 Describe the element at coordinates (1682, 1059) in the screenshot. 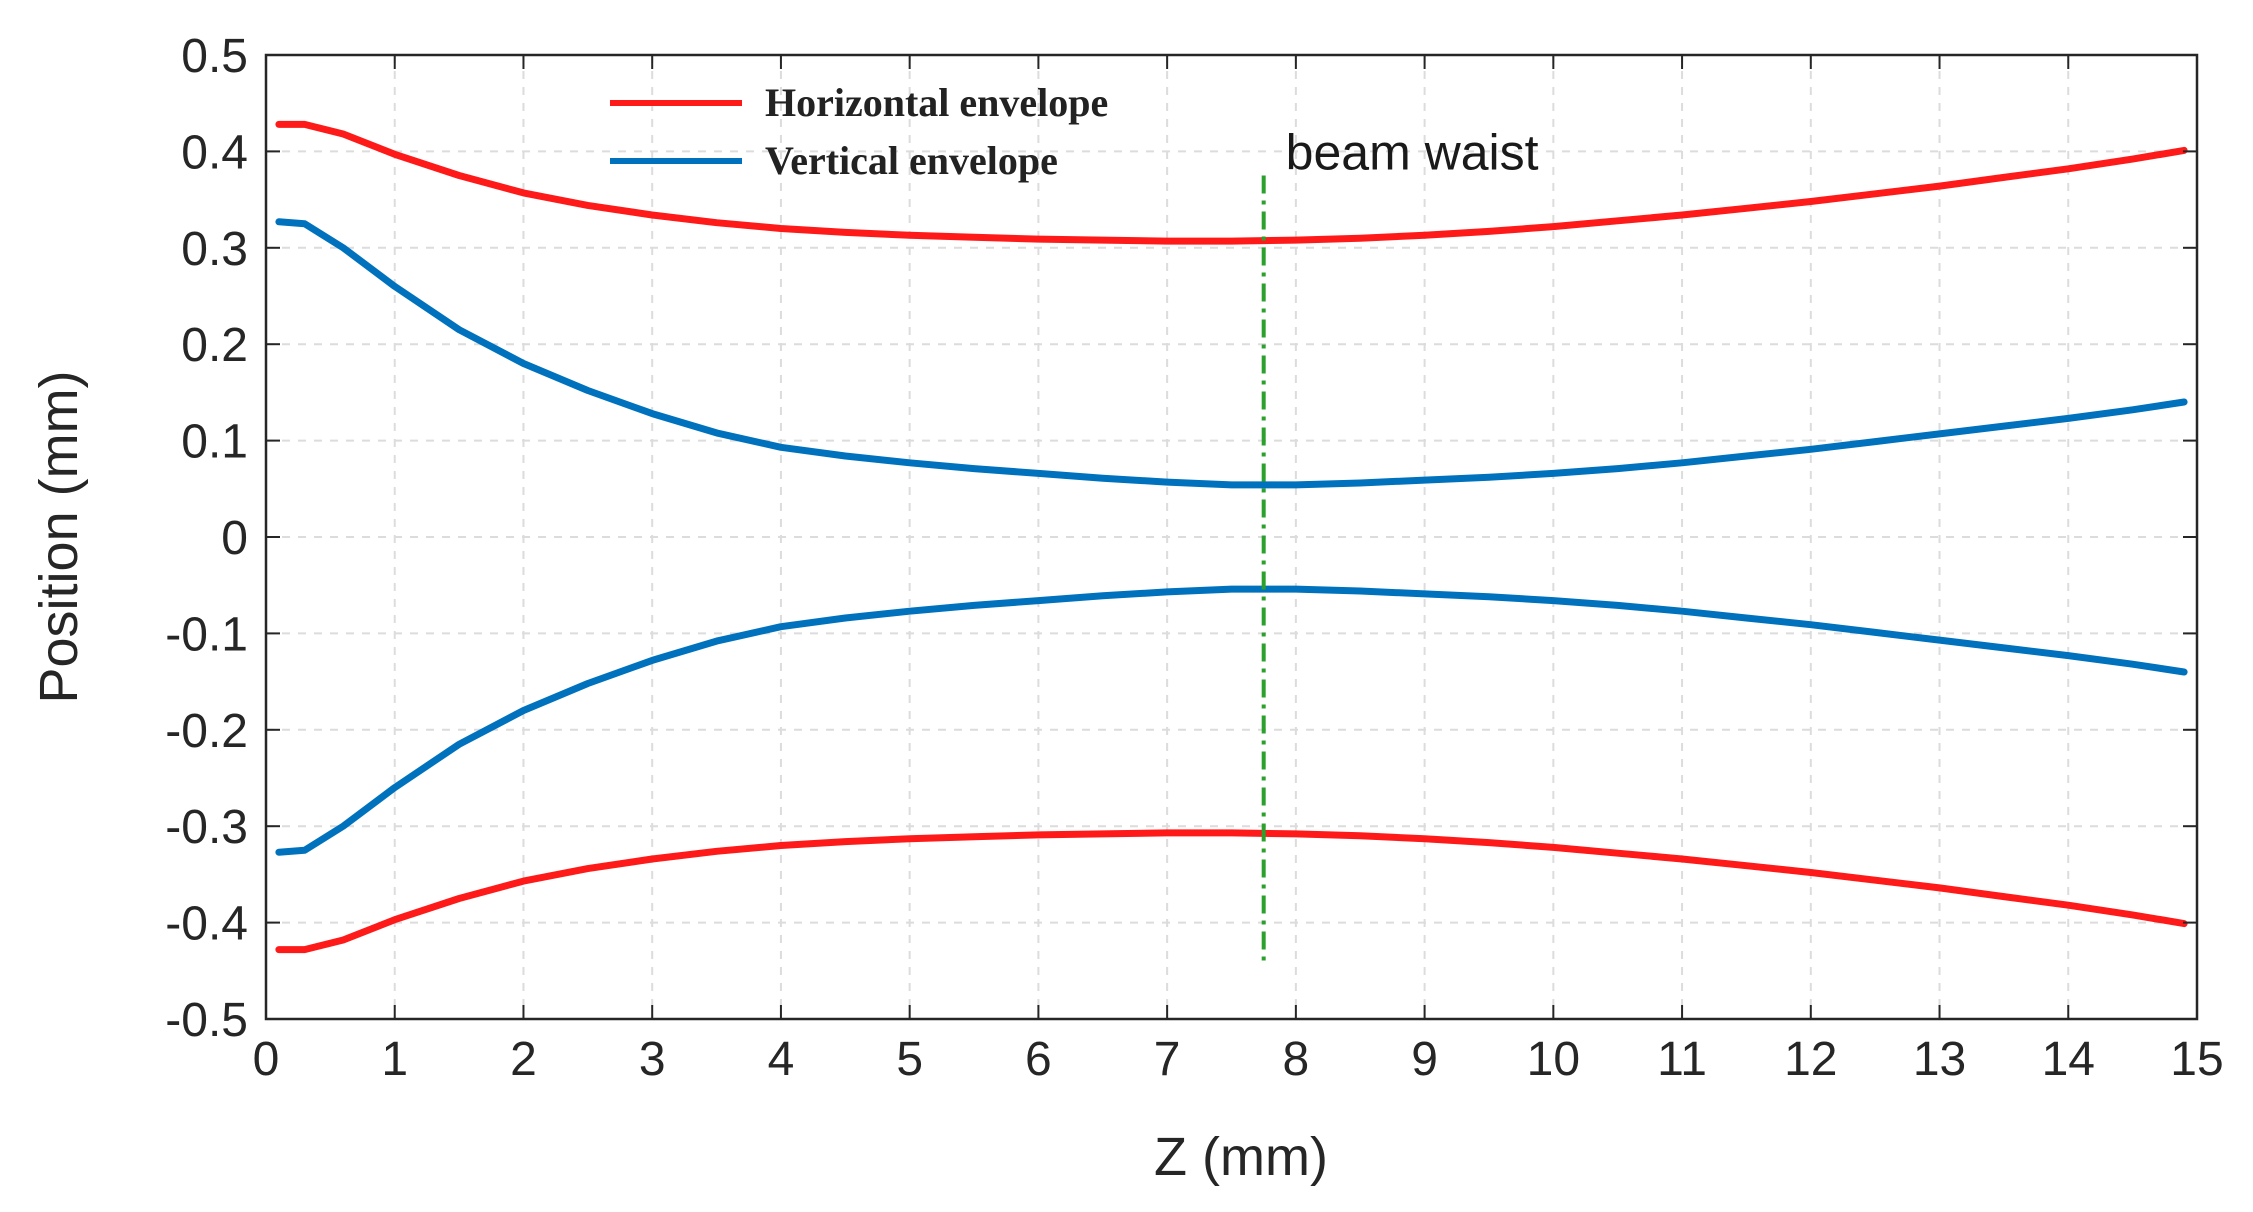

I see `x-tick-label: 11` at that location.